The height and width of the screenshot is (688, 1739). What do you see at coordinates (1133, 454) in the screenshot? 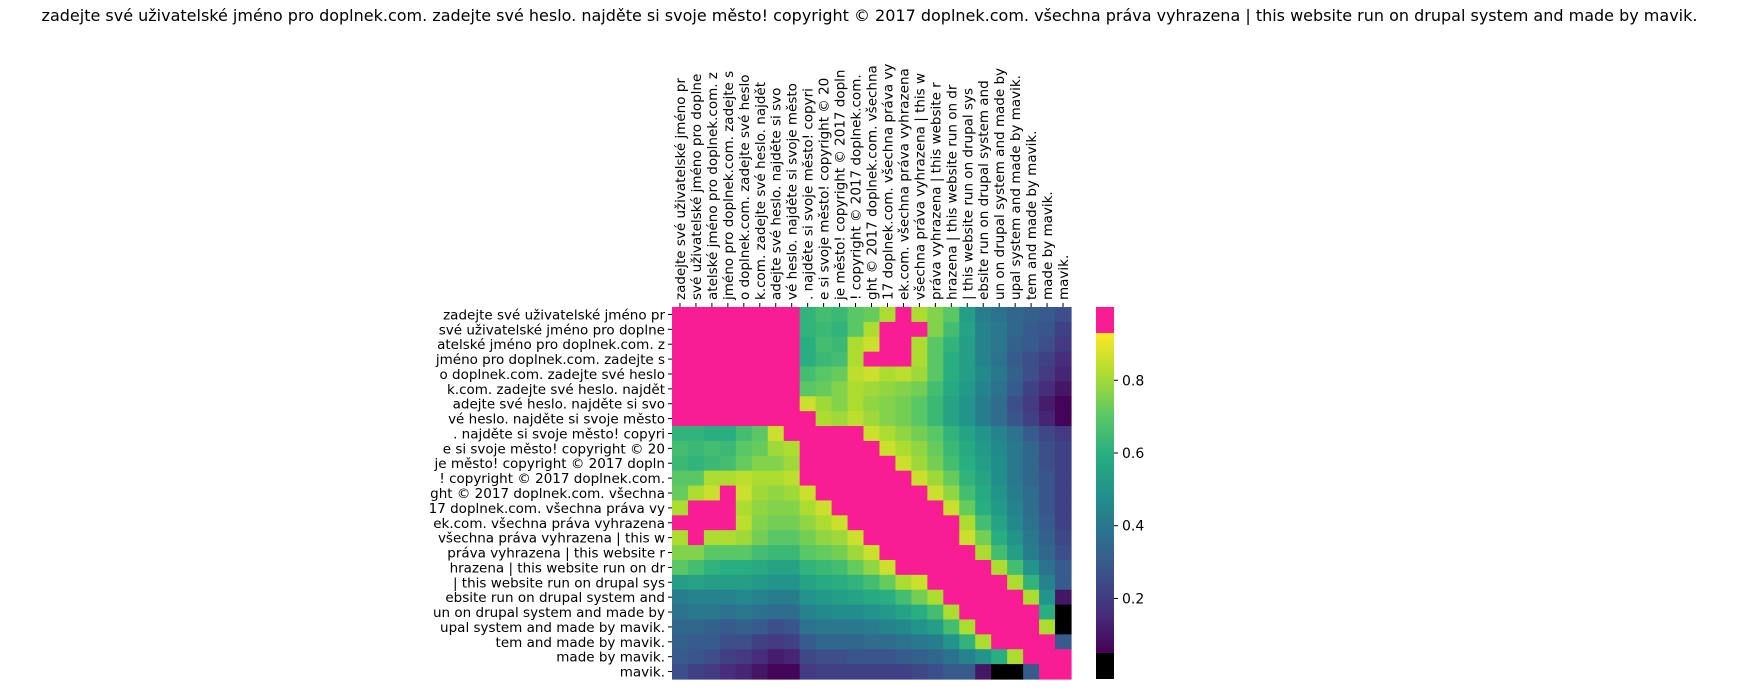
I see `colorbar-tick-label: 0.6` at bounding box center [1133, 454].